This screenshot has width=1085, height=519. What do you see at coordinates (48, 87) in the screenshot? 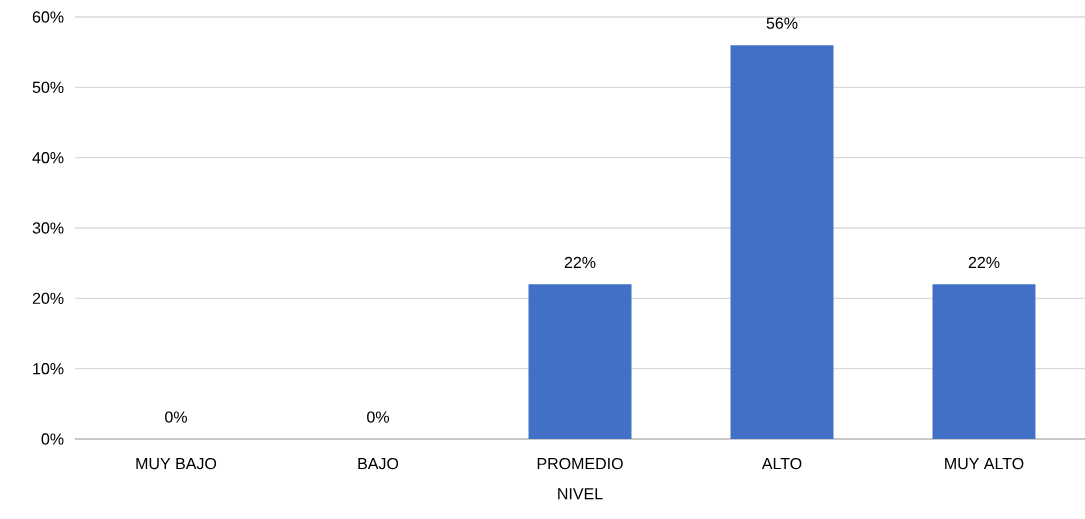
I see `y-tick-label: 50%` at bounding box center [48, 87].